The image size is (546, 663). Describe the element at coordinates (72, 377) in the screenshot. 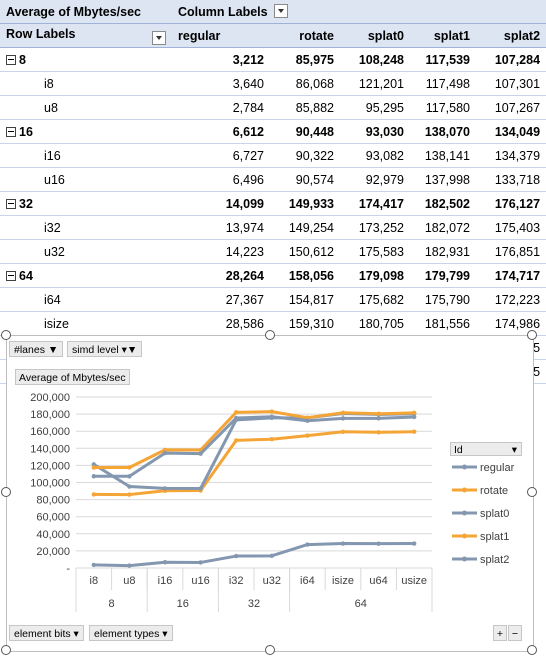

I see `value-field-button: Average of Mbytes/sec` at that location.